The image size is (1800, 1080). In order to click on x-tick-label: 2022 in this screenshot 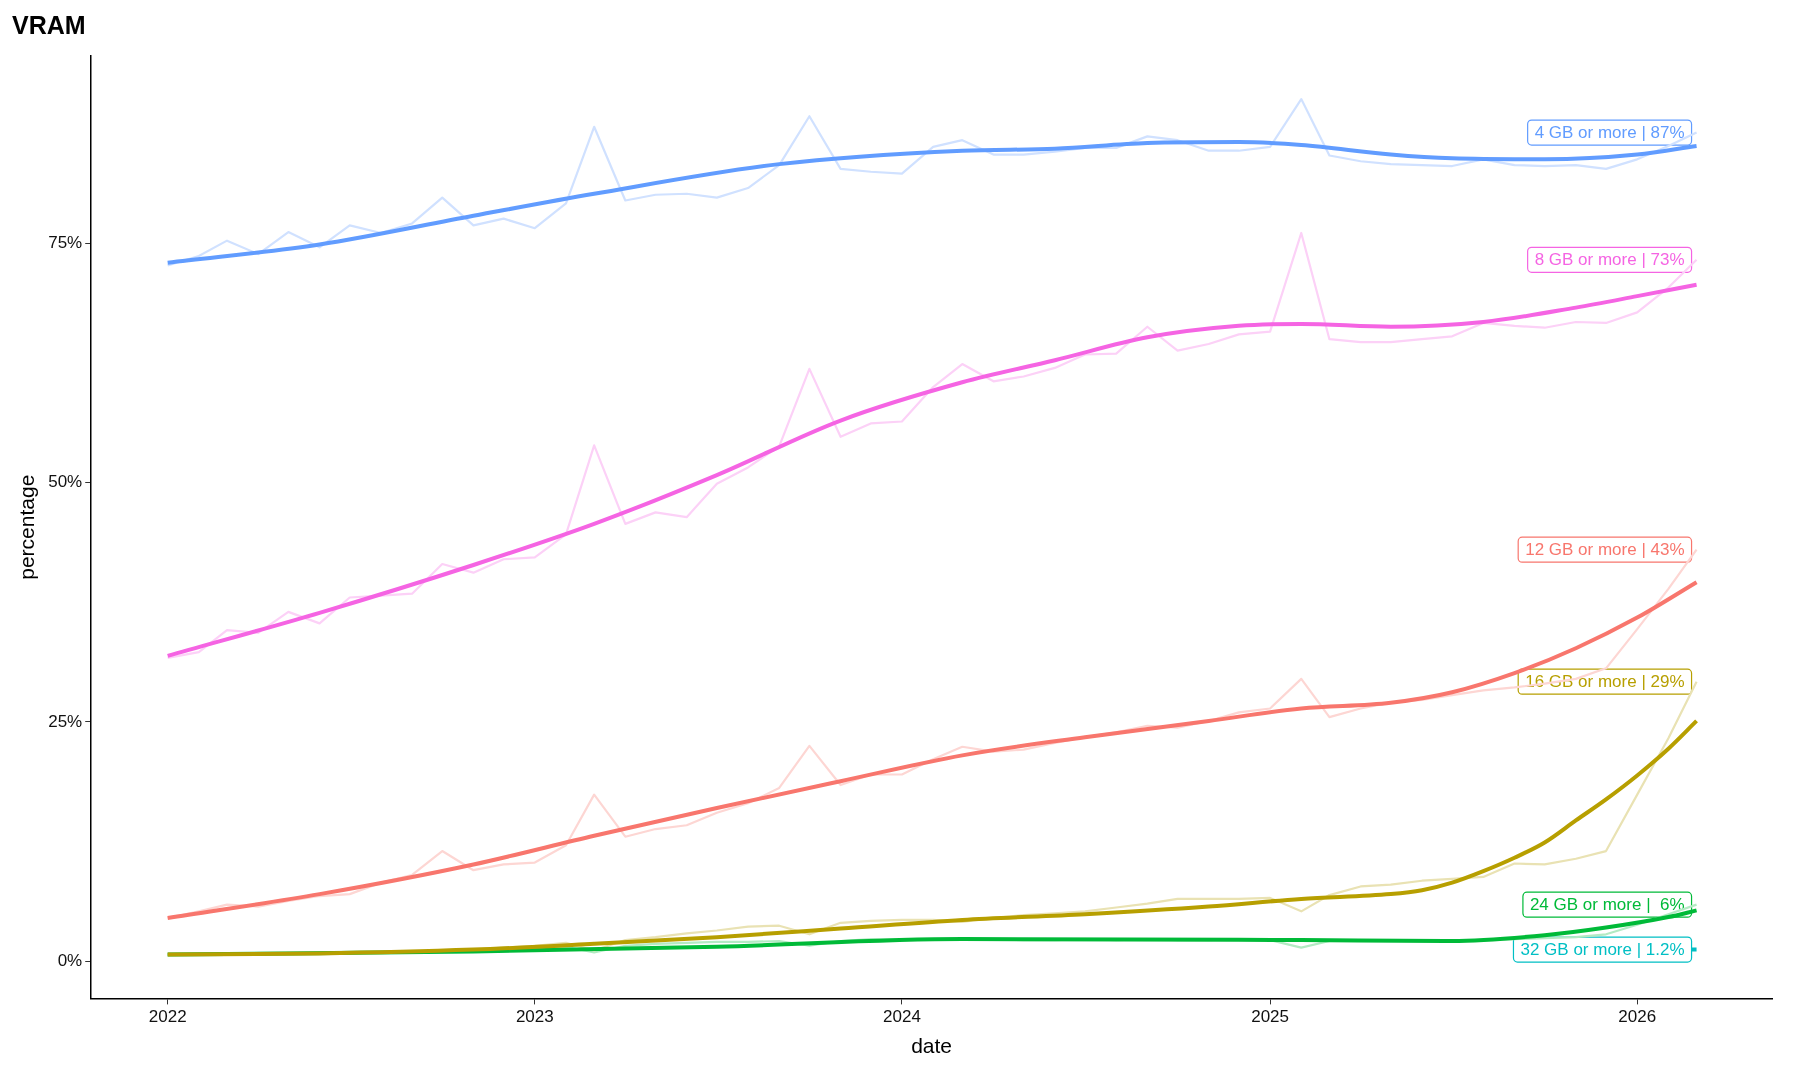, I will do `click(167, 1017)`.